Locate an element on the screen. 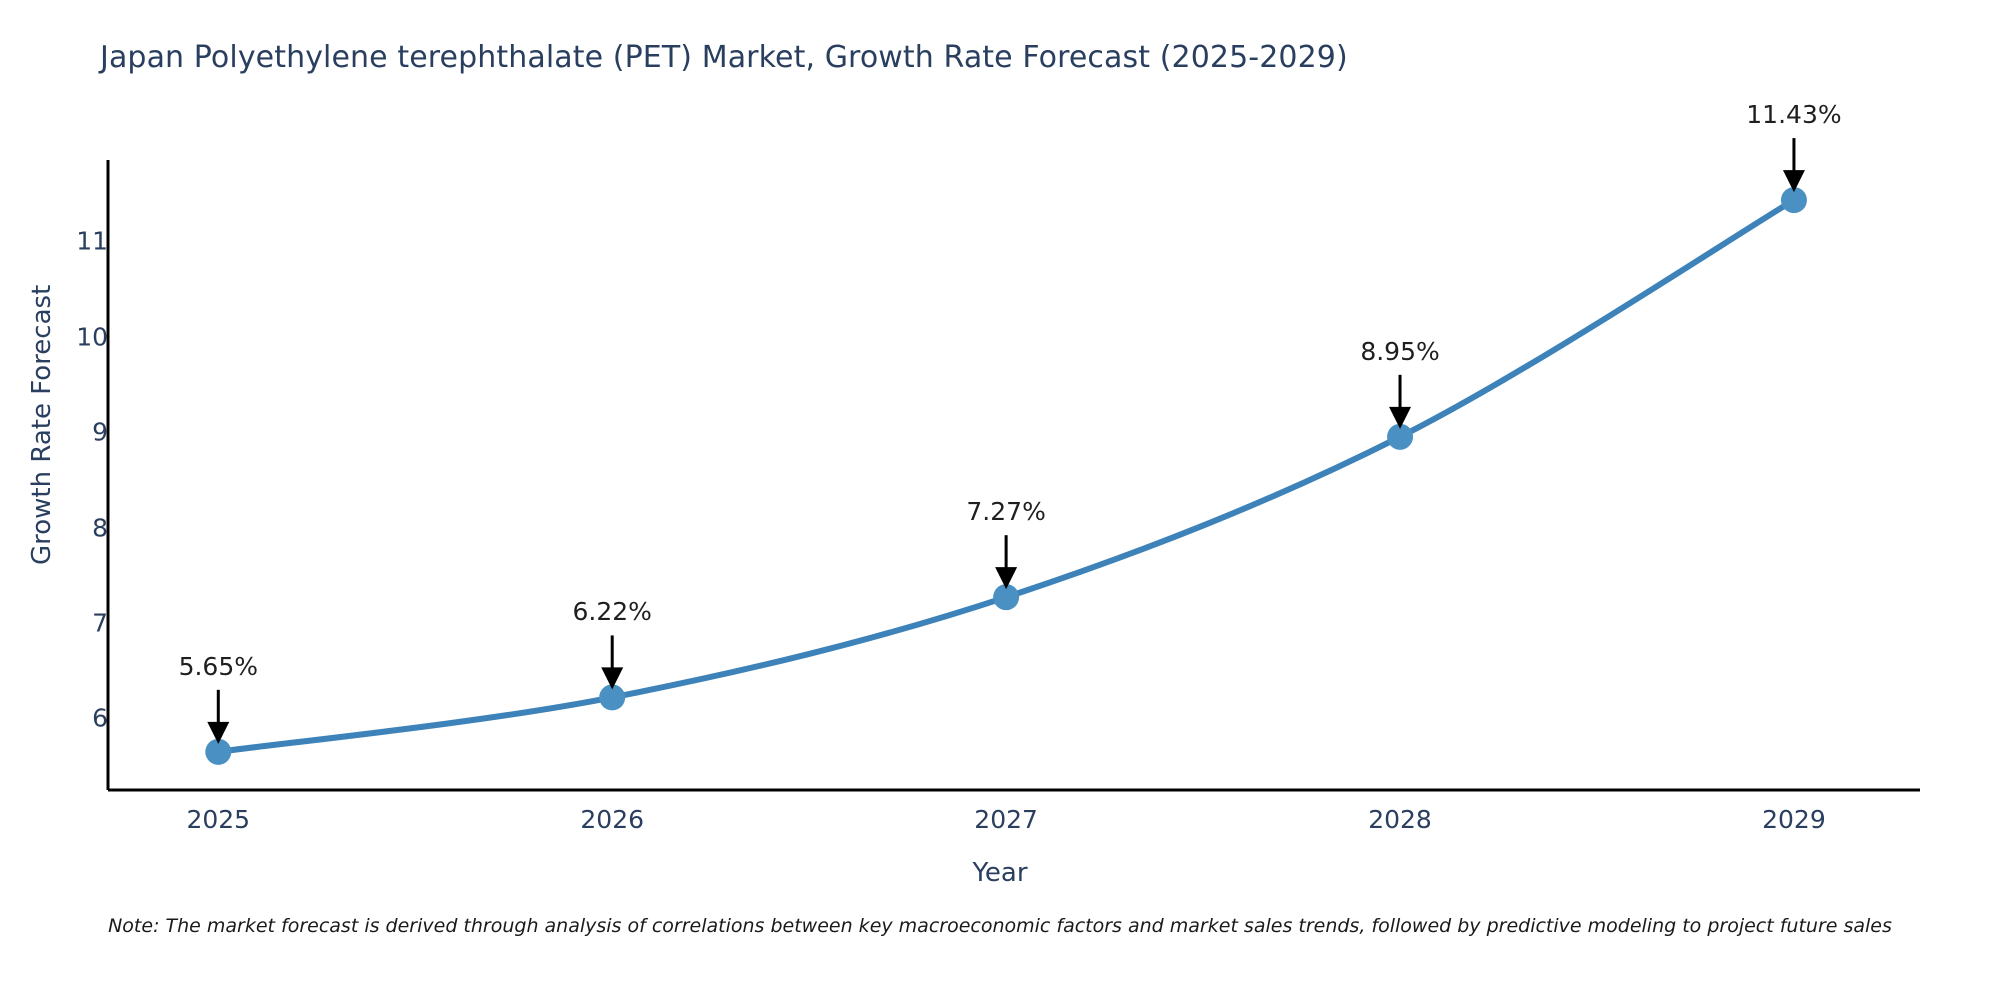 The height and width of the screenshot is (1000, 2000). y-axis-ticks: 6 7 8 9 10 11 is located at coordinates (54, 500).